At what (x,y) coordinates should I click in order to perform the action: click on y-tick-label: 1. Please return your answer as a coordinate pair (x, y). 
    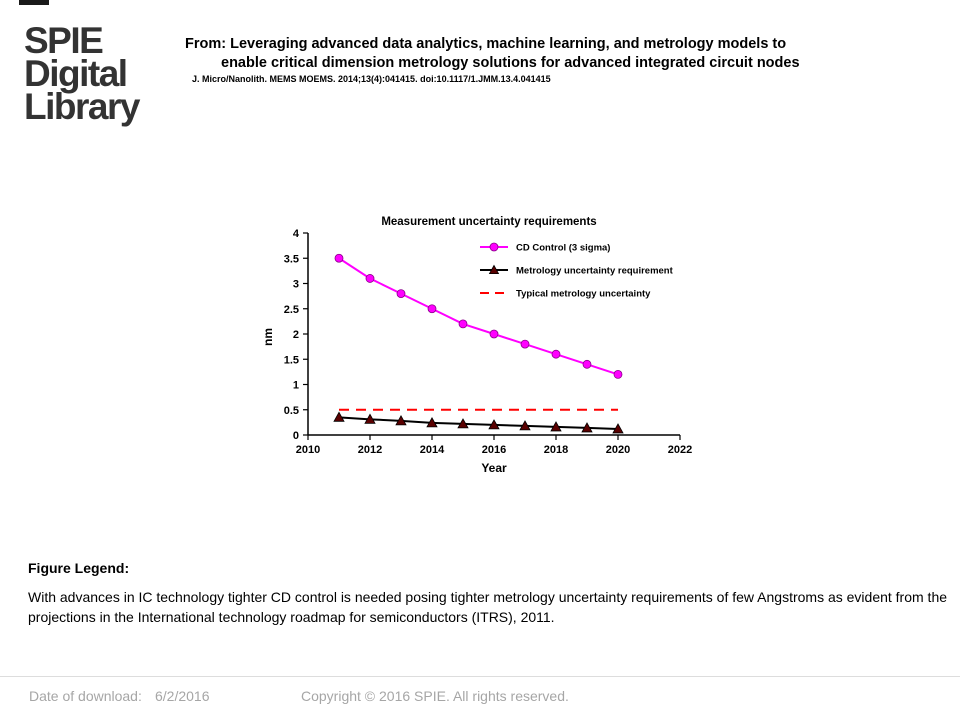
    Looking at the image, I should click on (296, 386).